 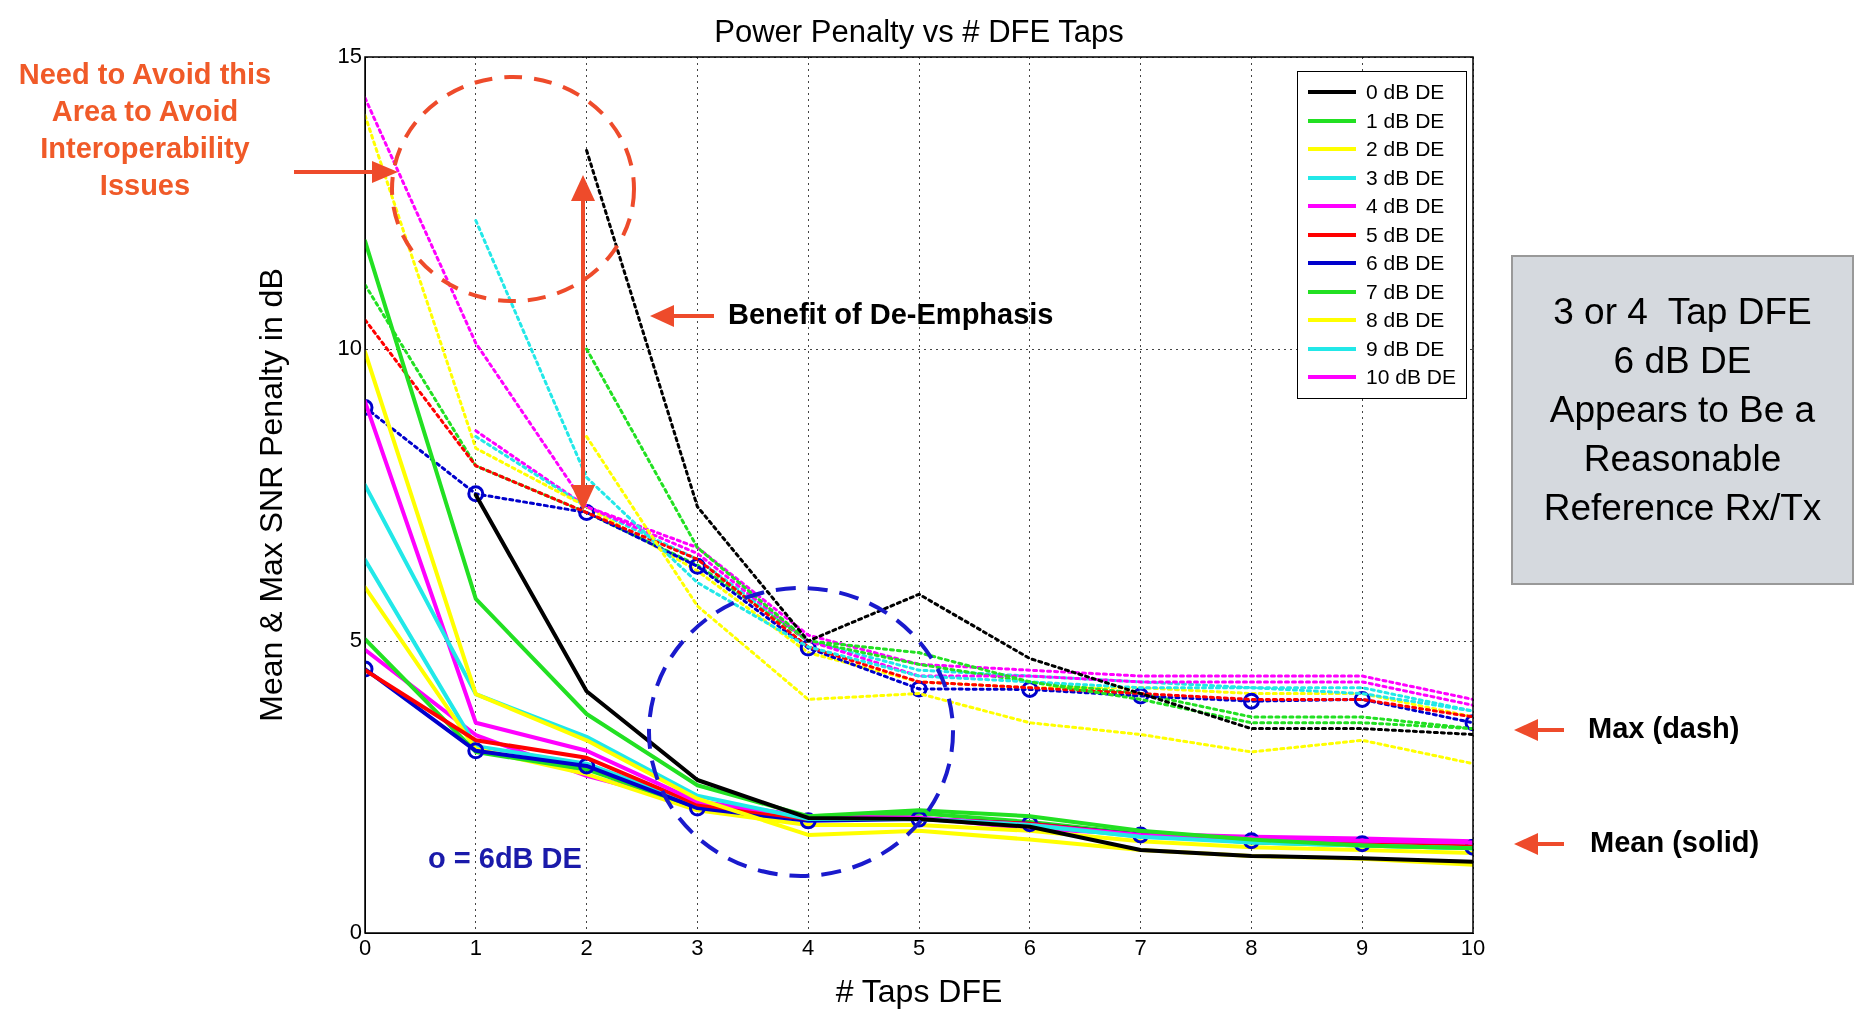 I want to click on legend-label: 6 dB DE, so click(x=1405, y=263).